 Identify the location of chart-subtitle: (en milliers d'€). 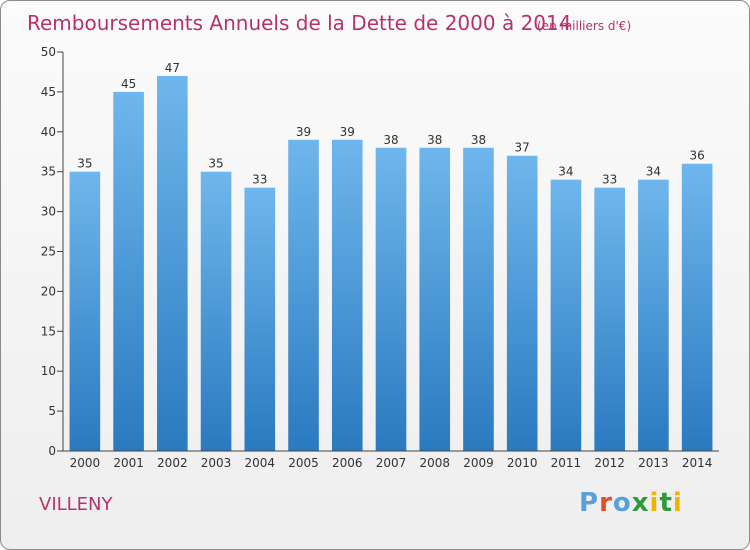
(584, 26).